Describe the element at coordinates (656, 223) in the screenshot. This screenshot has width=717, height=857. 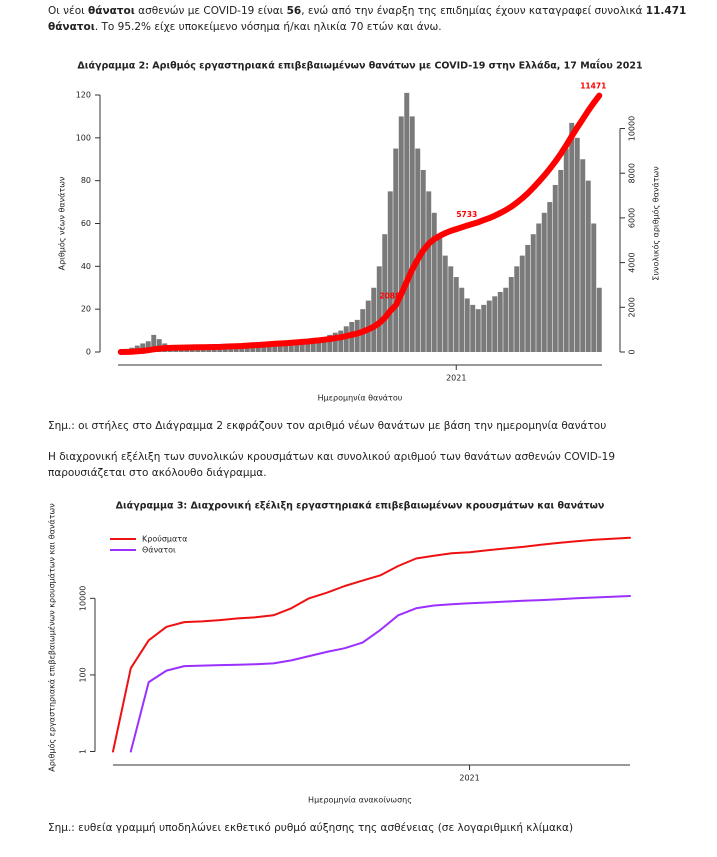
I see `y2-axis-label: Συνολικός αριθμός θανάτων` at that location.